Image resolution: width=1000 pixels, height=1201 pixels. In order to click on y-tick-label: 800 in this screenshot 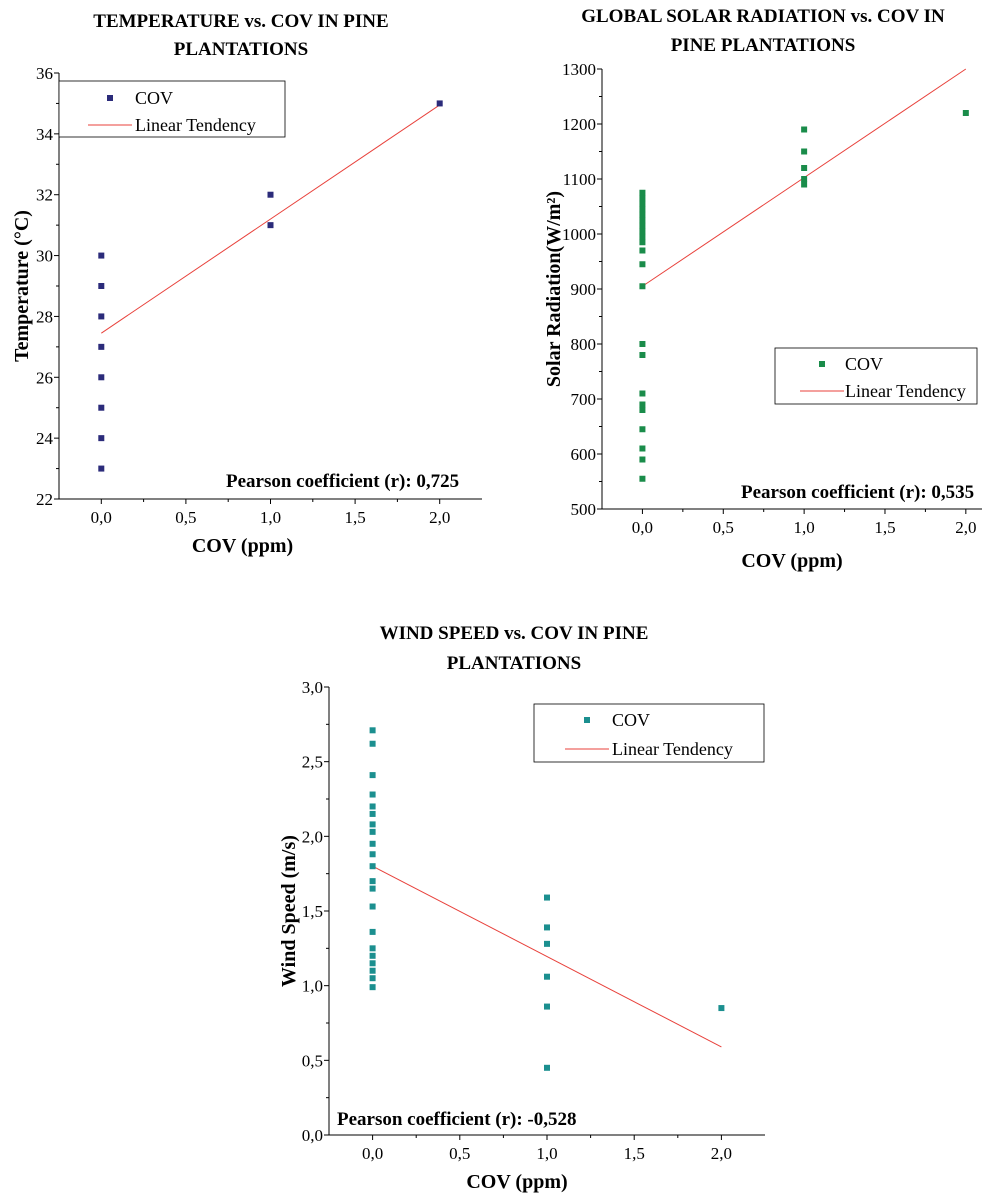, I will do `click(584, 344)`.